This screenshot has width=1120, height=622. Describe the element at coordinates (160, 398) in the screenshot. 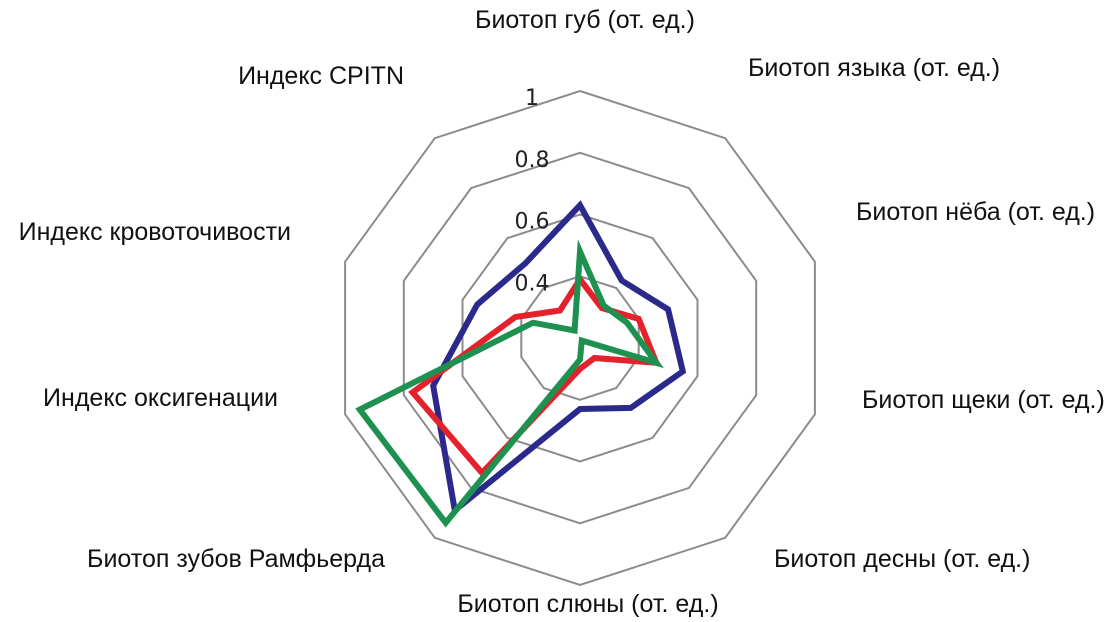

I see `axis-label: Индекс оксигенации` at that location.